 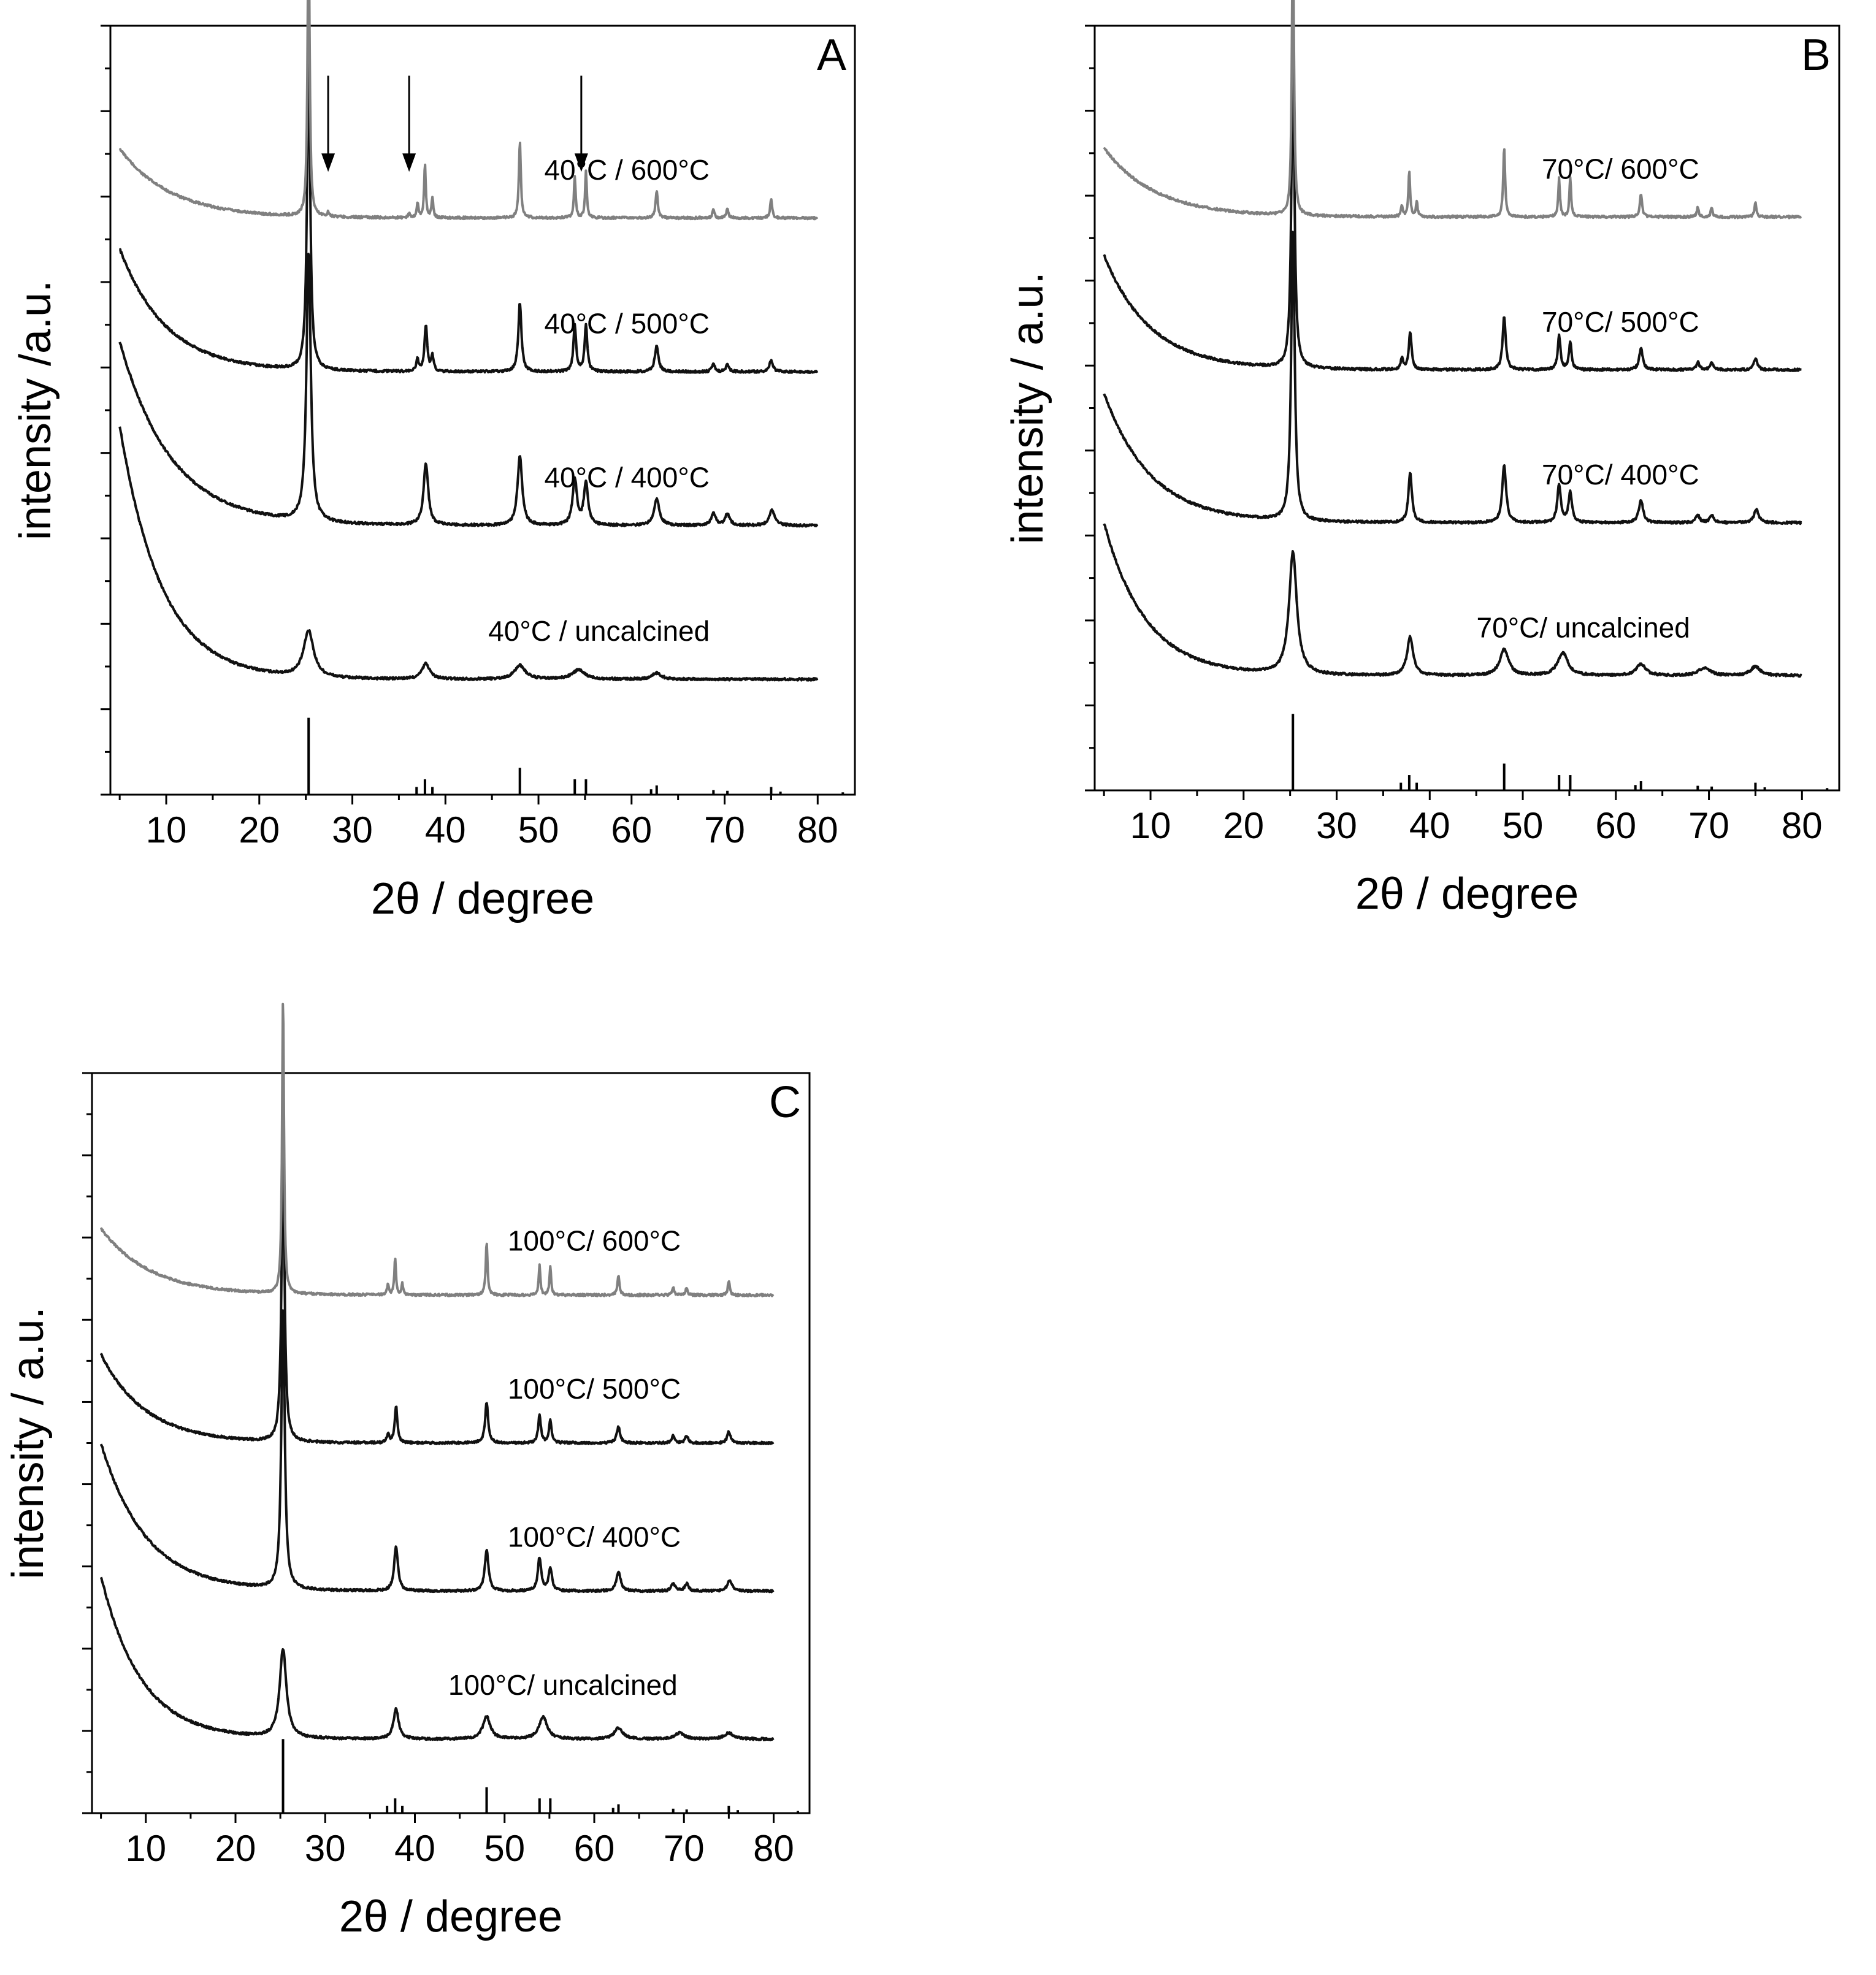 What do you see at coordinates (1816, 55) in the screenshot?
I see `panel-label: B` at bounding box center [1816, 55].